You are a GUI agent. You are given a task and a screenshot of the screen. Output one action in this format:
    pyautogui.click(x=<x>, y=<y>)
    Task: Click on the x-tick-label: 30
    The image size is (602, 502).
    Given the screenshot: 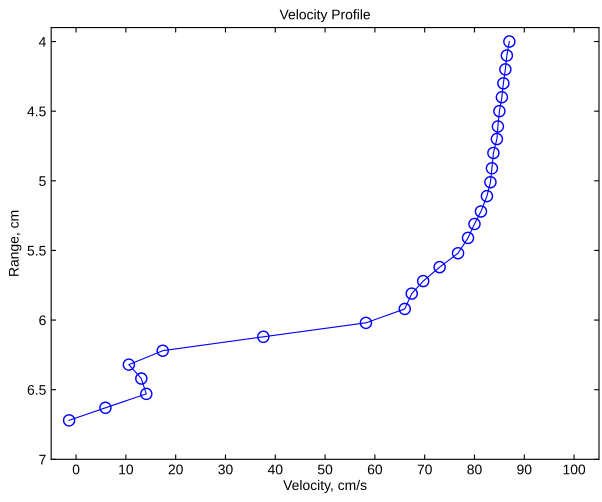 What is the action you would take?
    pyautogui.click(x=225, y=469)
    